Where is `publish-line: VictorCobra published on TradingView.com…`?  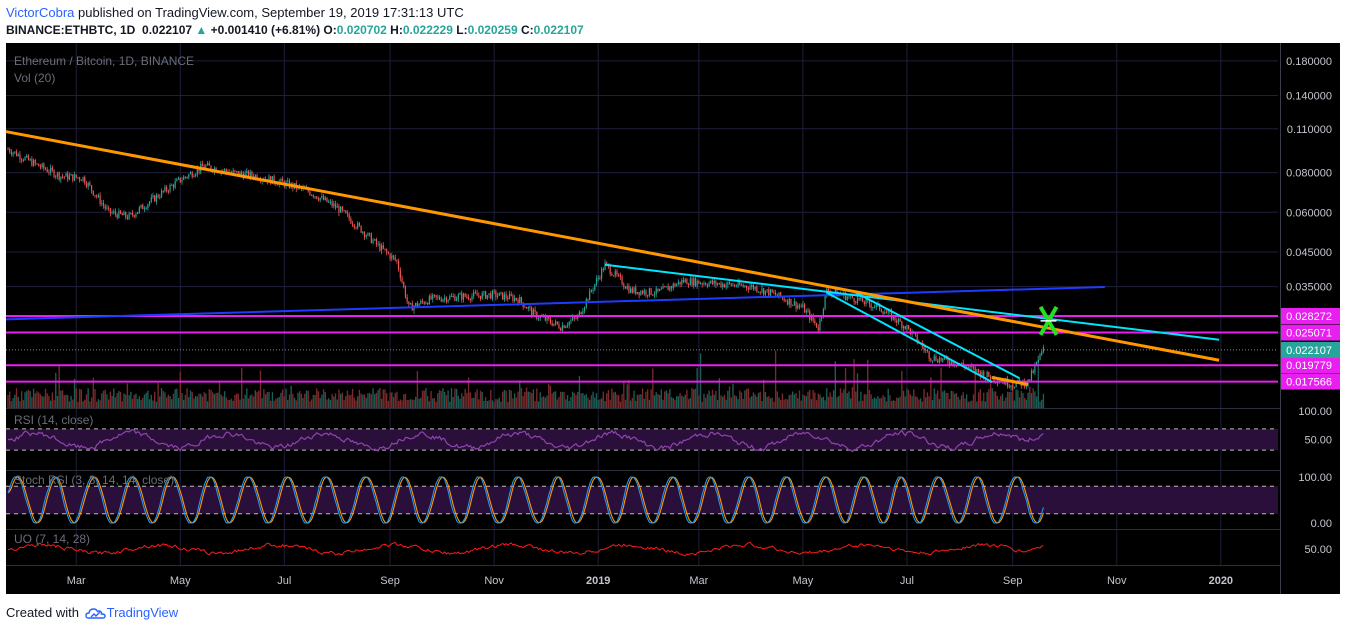
publish-line: VictorCobra published on TradingView.com… is located at coordinates (235, 12).